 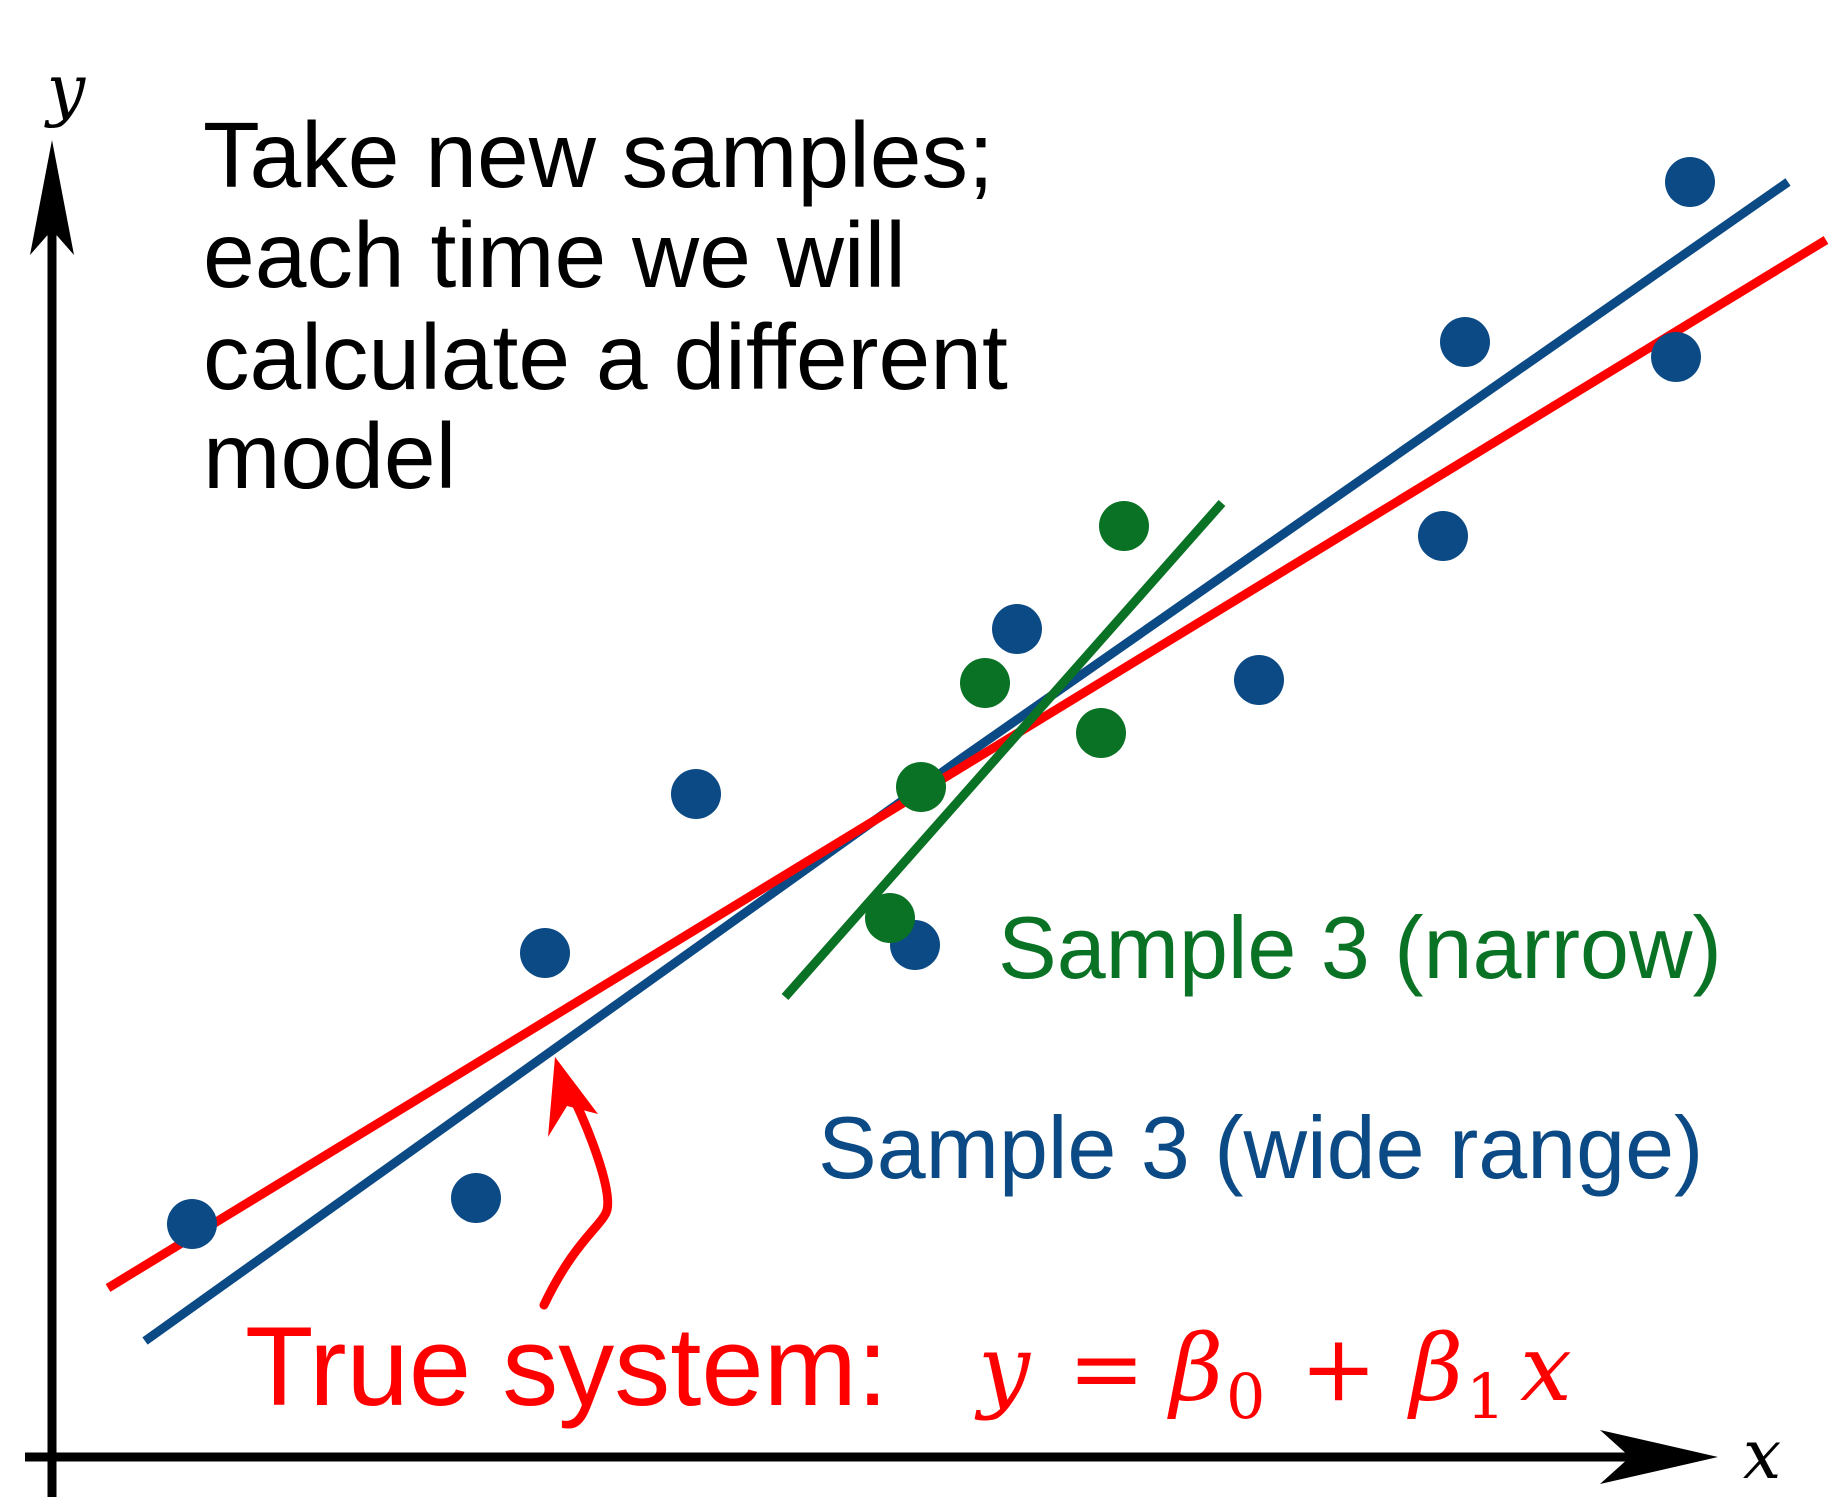 What do you see at coordinates (576, 1195) in the screenshot?
I see `pointer-arrow-shaft` at bounding box center [576, 1195].